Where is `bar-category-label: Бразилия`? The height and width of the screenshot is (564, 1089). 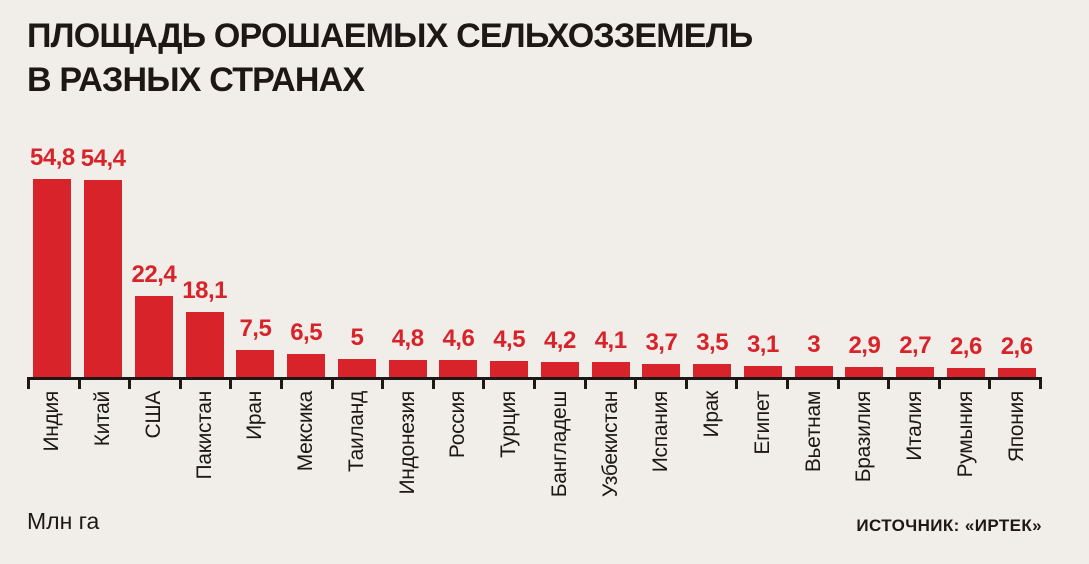
bar-category-label: Бразилия is located at coordinates (864, 437).